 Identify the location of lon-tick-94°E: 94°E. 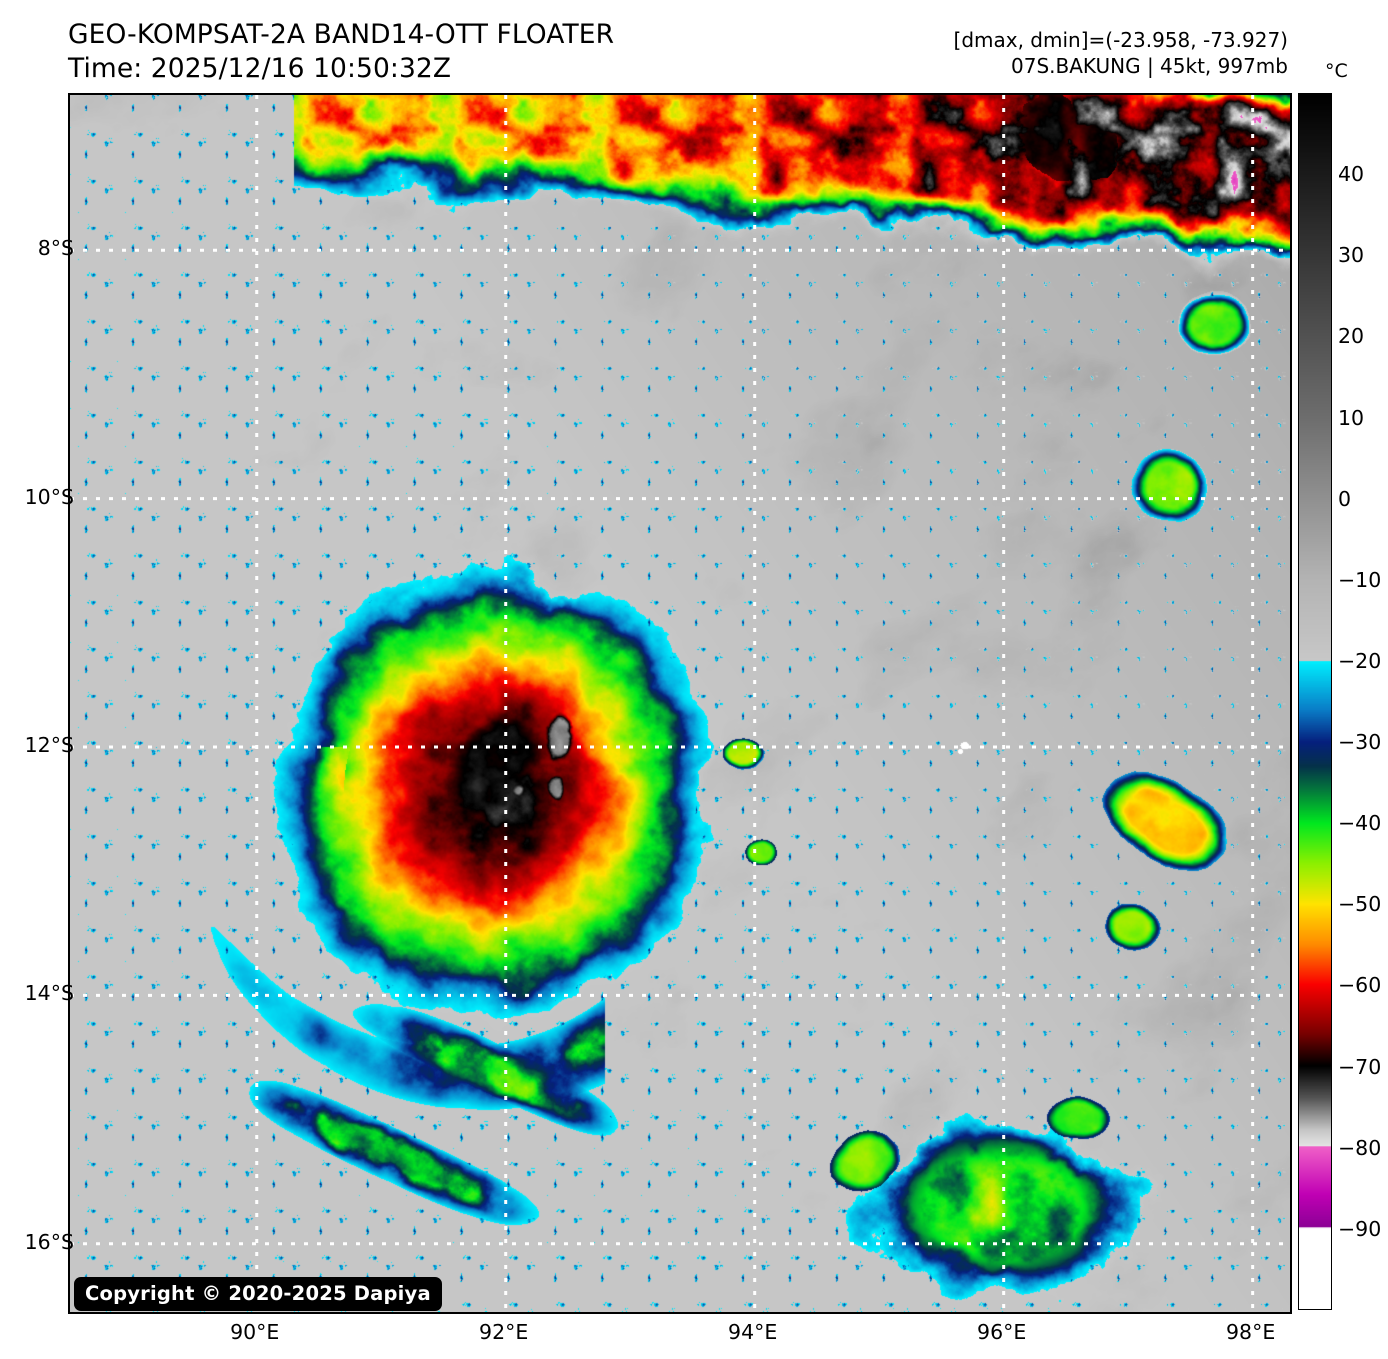
(753, 1332).